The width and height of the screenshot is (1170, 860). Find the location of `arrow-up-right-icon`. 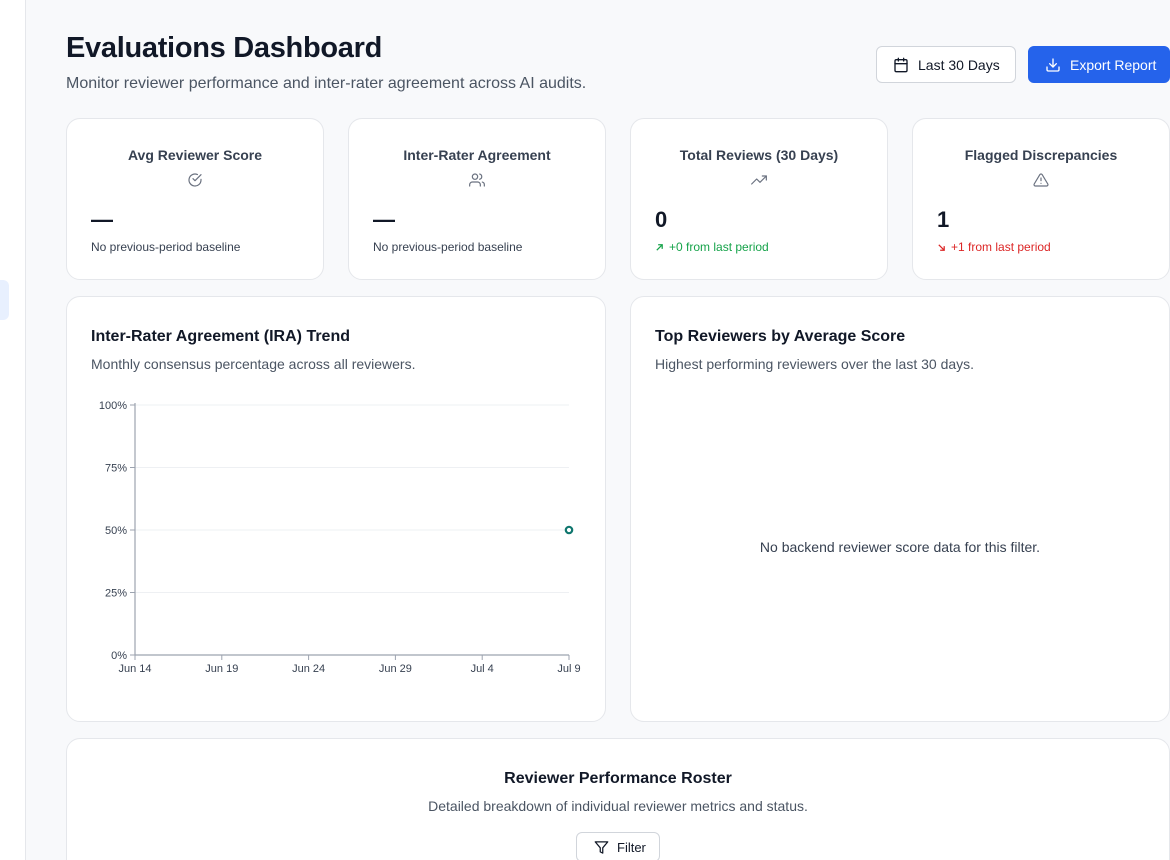

arrow-up-right-icon is located at coordinates (659, 247).